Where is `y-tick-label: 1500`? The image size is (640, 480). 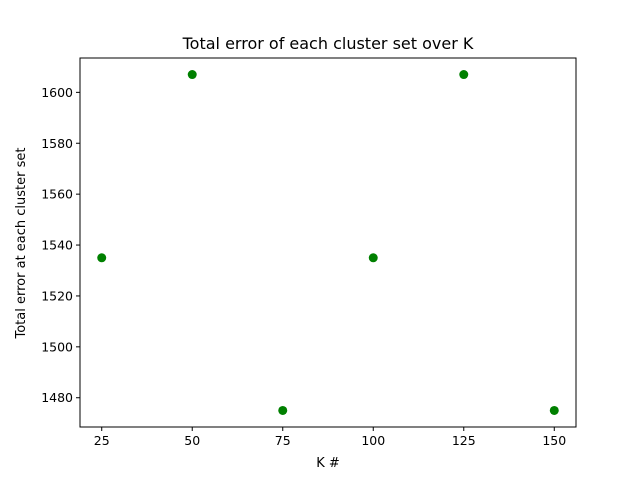
y-tick-label: 1500 is located at coordinates (57, 346).